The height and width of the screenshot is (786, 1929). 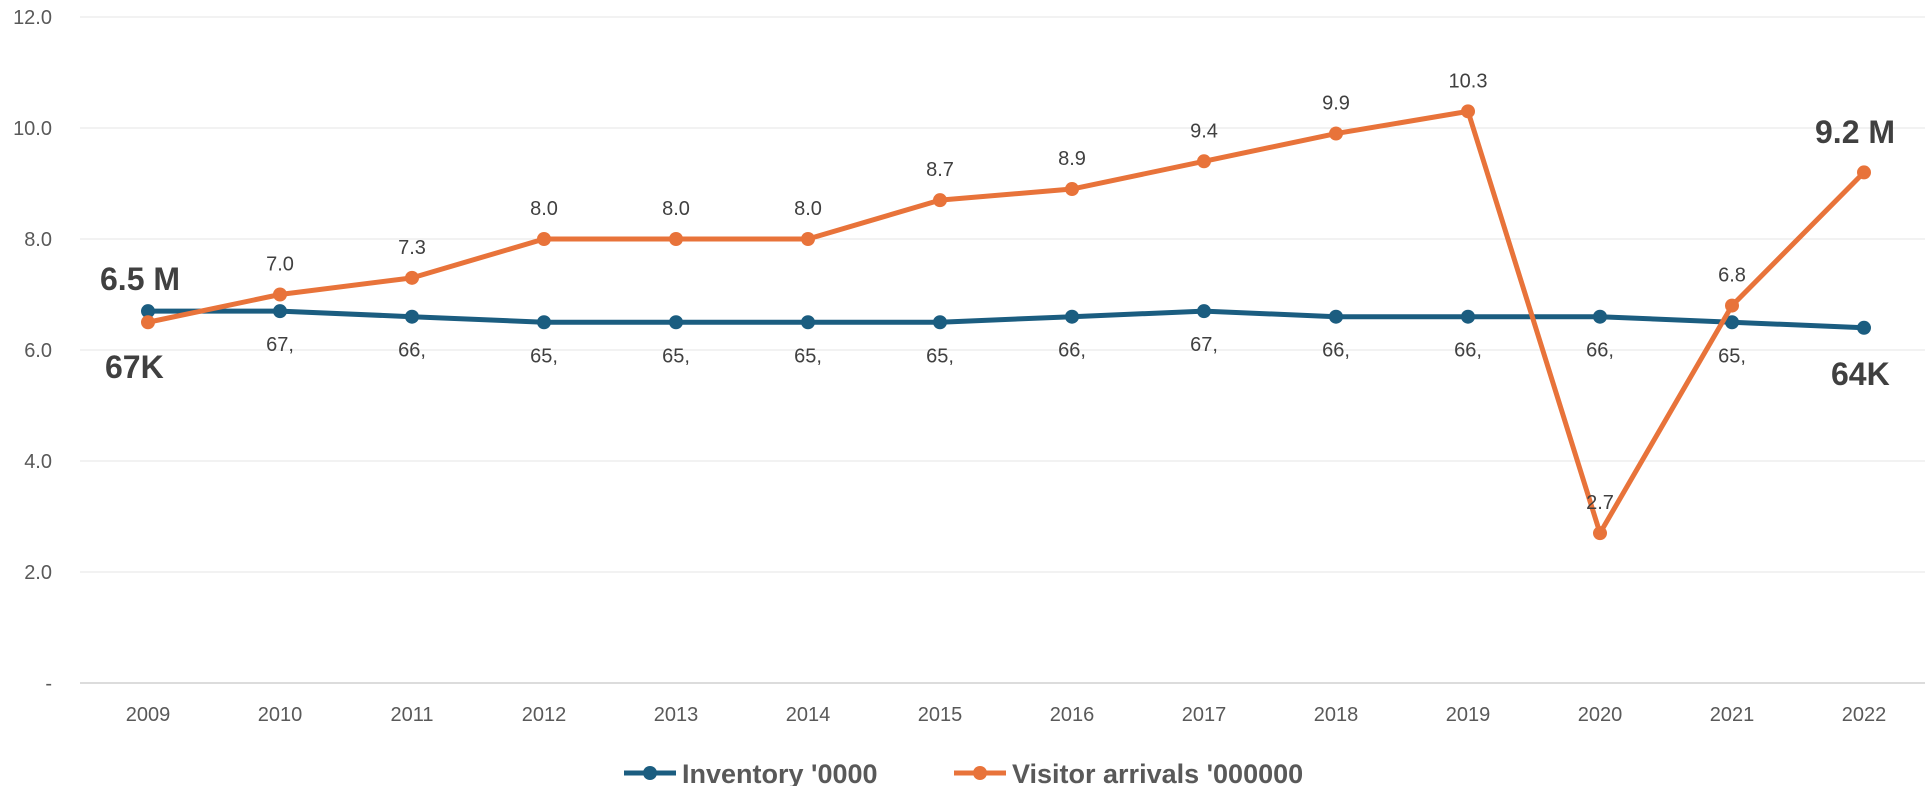 I want to click on x-tick-label: 2022, so click(x=1864, y=715).